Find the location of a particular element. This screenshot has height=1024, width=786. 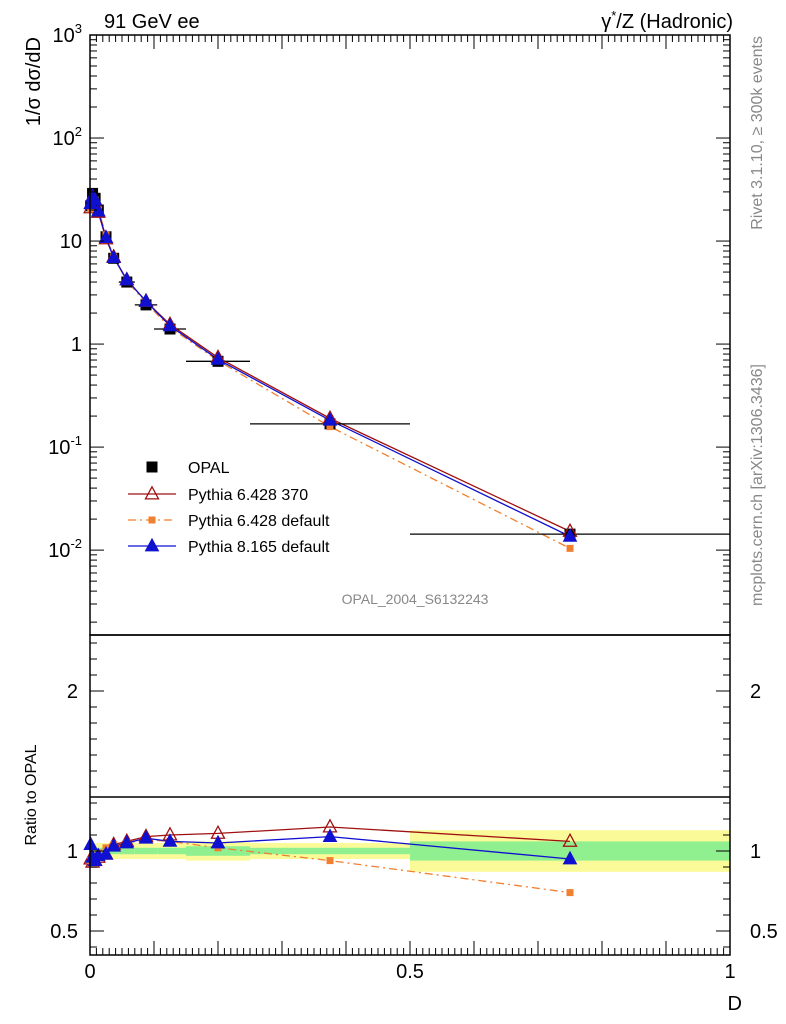

ratio-y-tick-label-right: 0.5 is located at coordinates (764, 932).